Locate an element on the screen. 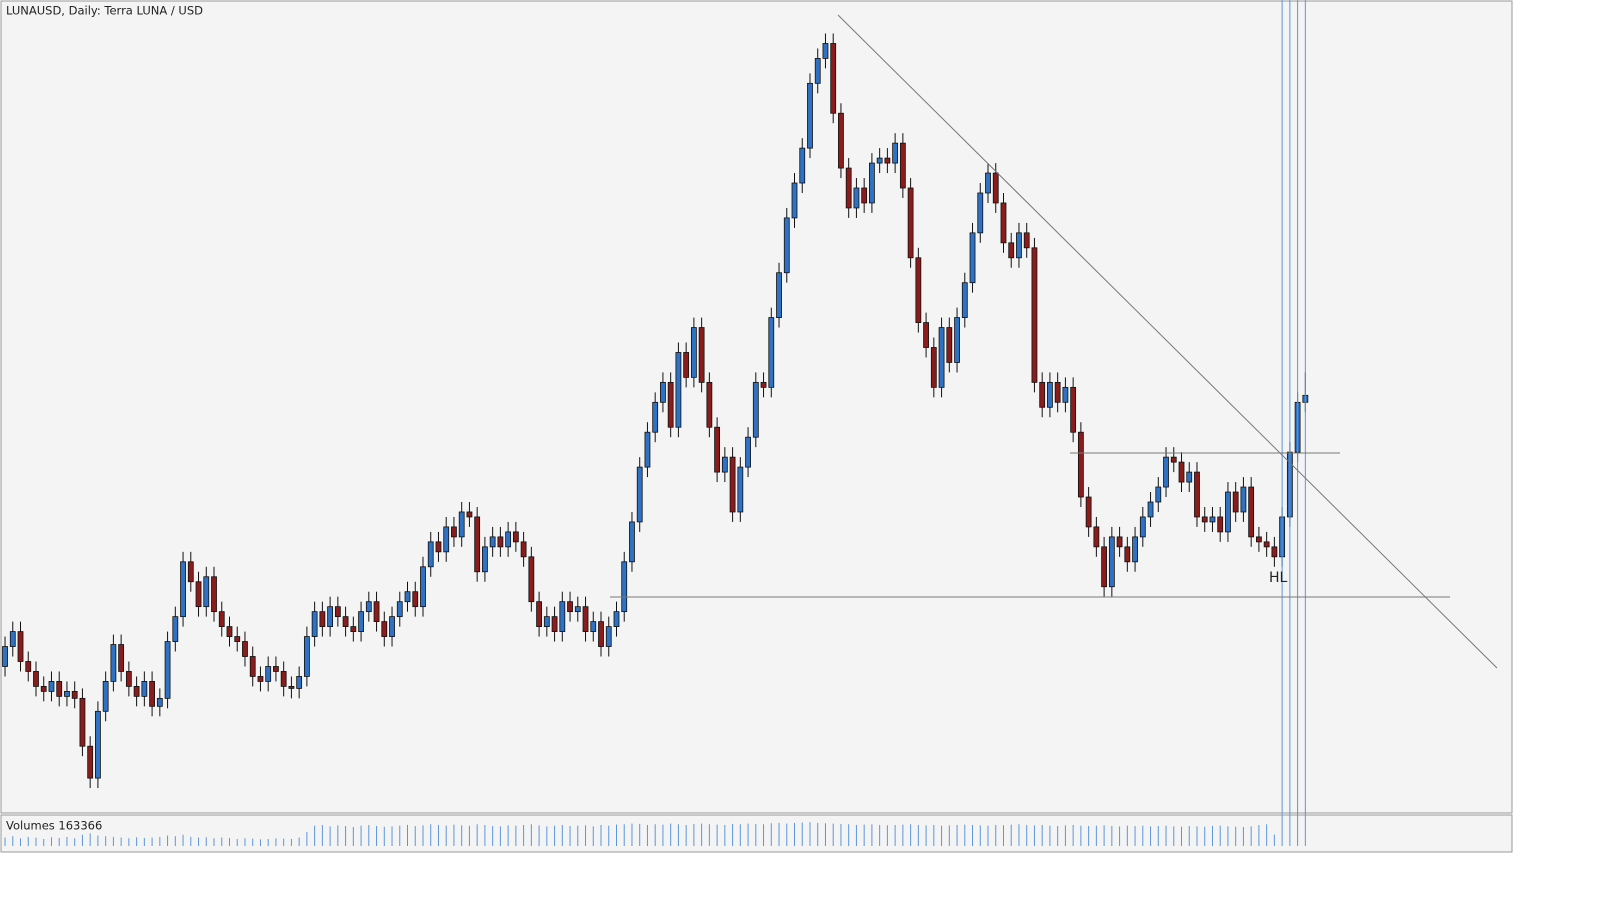 This screenshot has width=1619, height=907. chart-title: LUNAUSD, Daily: Terra LUNA / USD is located at coordinates (104, 11).